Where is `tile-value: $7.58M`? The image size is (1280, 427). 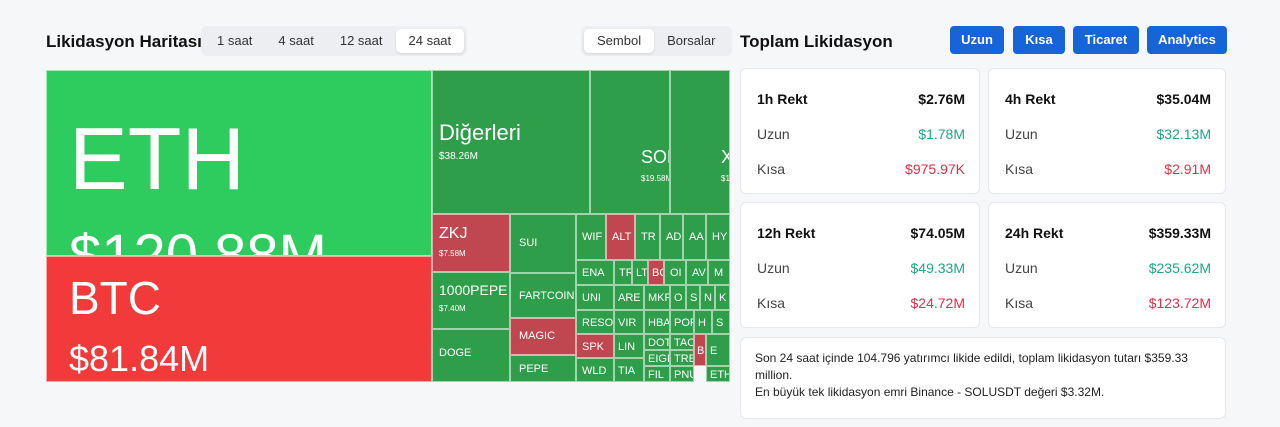
tile-value: $7.58M is located at coordinates (452, 253).